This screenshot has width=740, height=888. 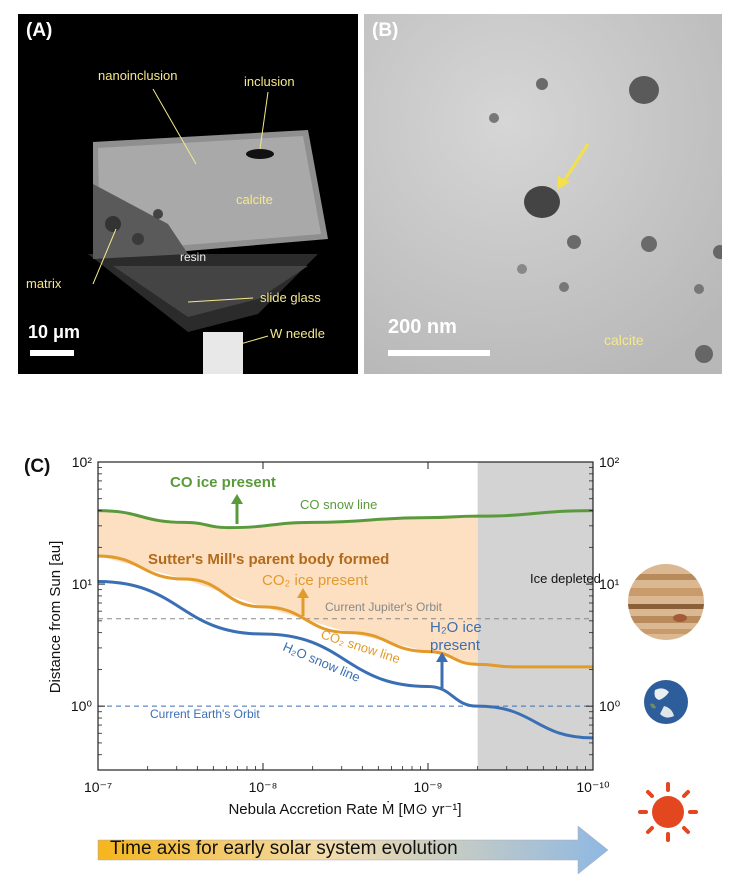 I want to click on resin-label: resin, so click(x=193, y=257).